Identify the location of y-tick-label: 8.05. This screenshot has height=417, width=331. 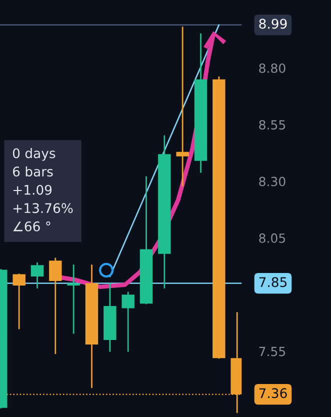
(272, 238).